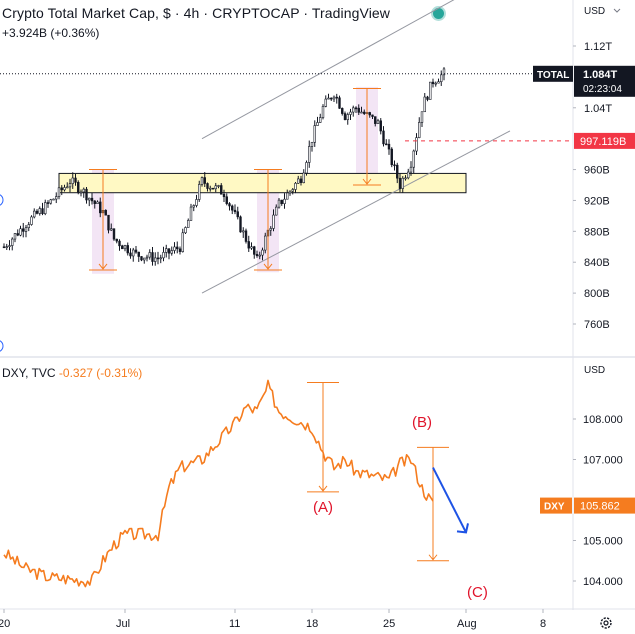 This screenshot has height=634, width=635. I want to click on settings-gear-icon, so click(606, 623).